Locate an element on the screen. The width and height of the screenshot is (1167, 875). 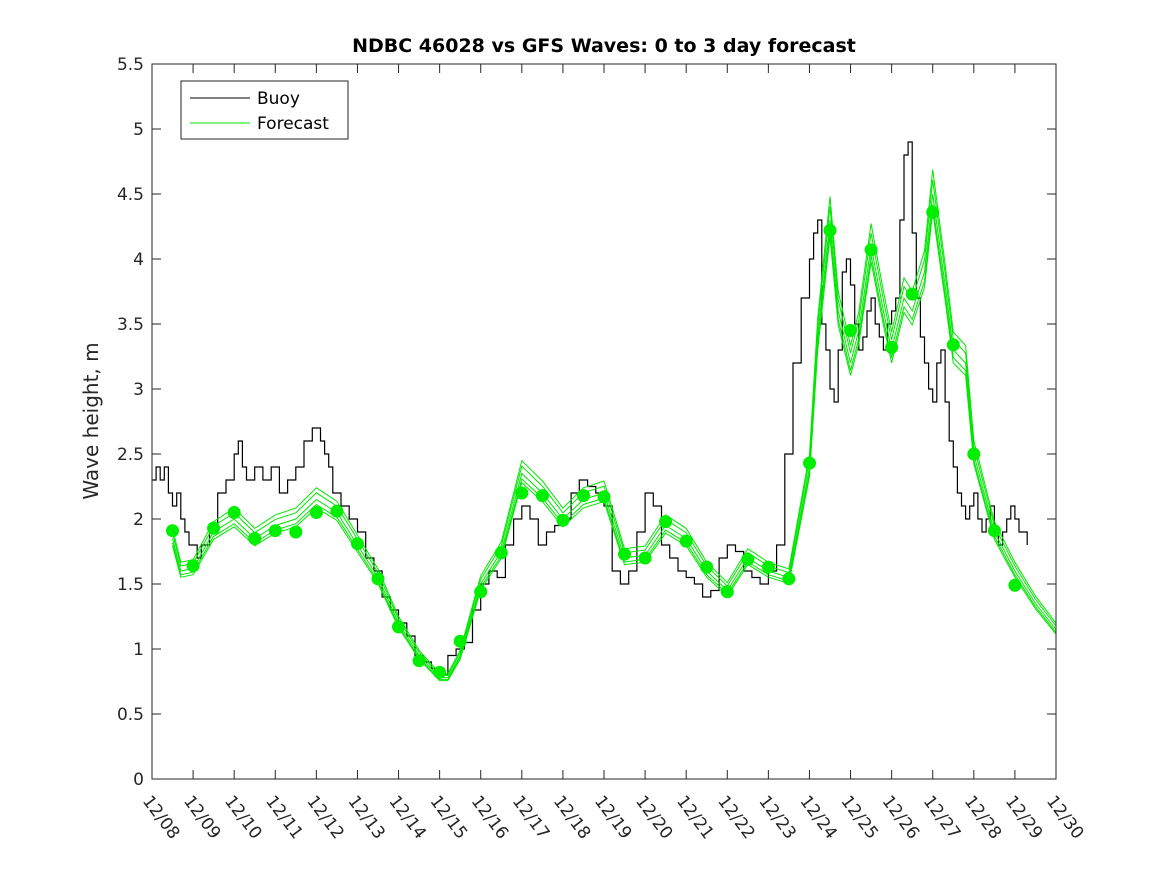
legend: Buoy Forecast is located at coordinates (264, 110).